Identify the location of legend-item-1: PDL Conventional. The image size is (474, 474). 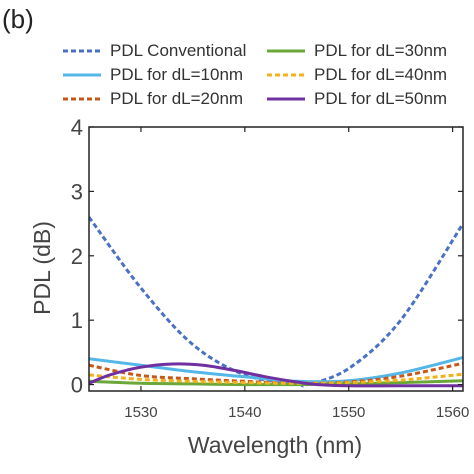
(154, 51).